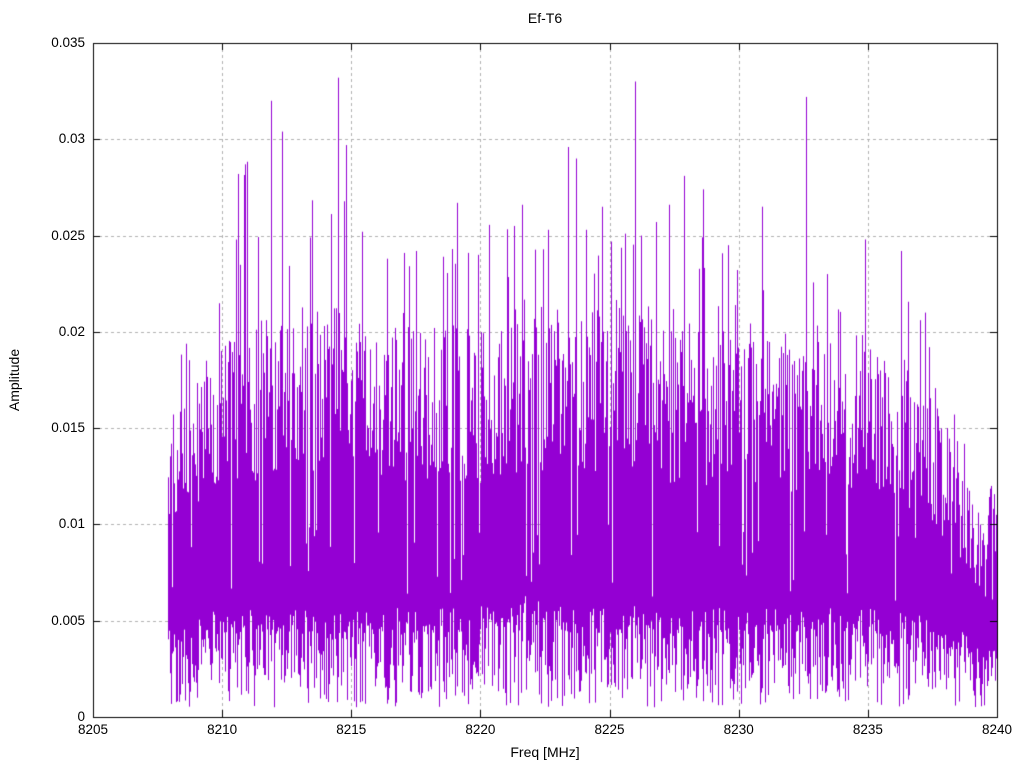 Image resolution: width=1024 pixels, height=768 pixels. What do you see at coordinates (71, 524) in the screenshot?
I see `y-tick-label: 0.01` at bounding box center [71, 524].